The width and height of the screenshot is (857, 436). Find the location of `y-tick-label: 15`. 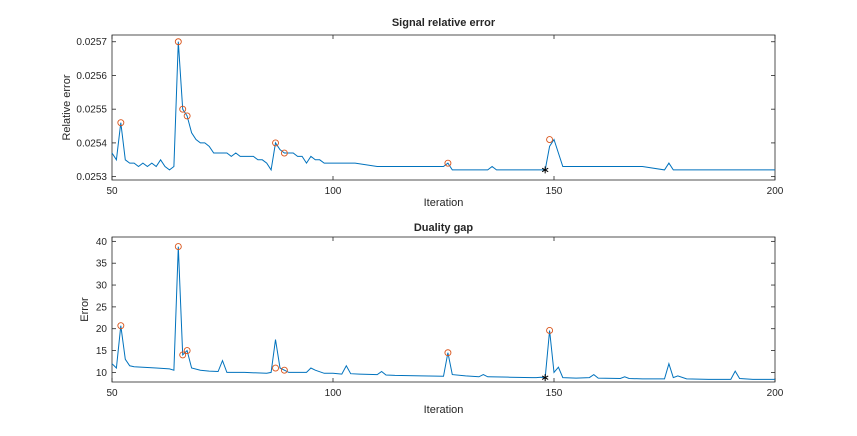

y-tick-label: 15 is located at coordinates (102, 351).